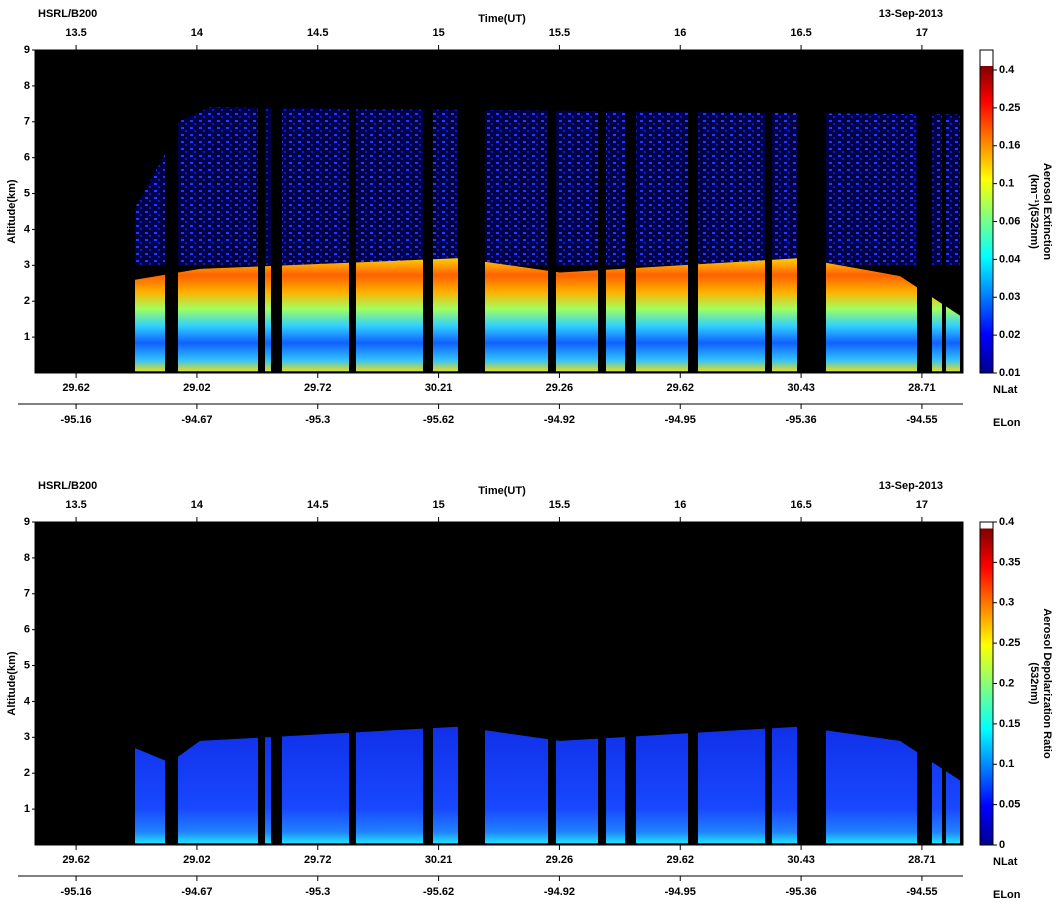 The width and height of the screenshot is (1059, 903). What do you see at coordinates (27, 701) in the screenshot?
I see `y-tick-label: 4` at bounding box center [27, 701].